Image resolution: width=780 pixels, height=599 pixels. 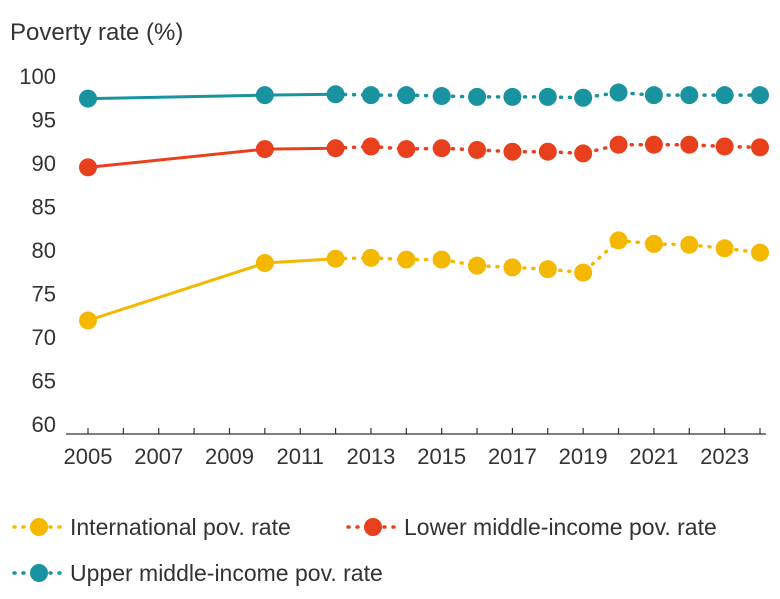 I want to click on legend-item: International pov. rate, so click(x=151, y=527).